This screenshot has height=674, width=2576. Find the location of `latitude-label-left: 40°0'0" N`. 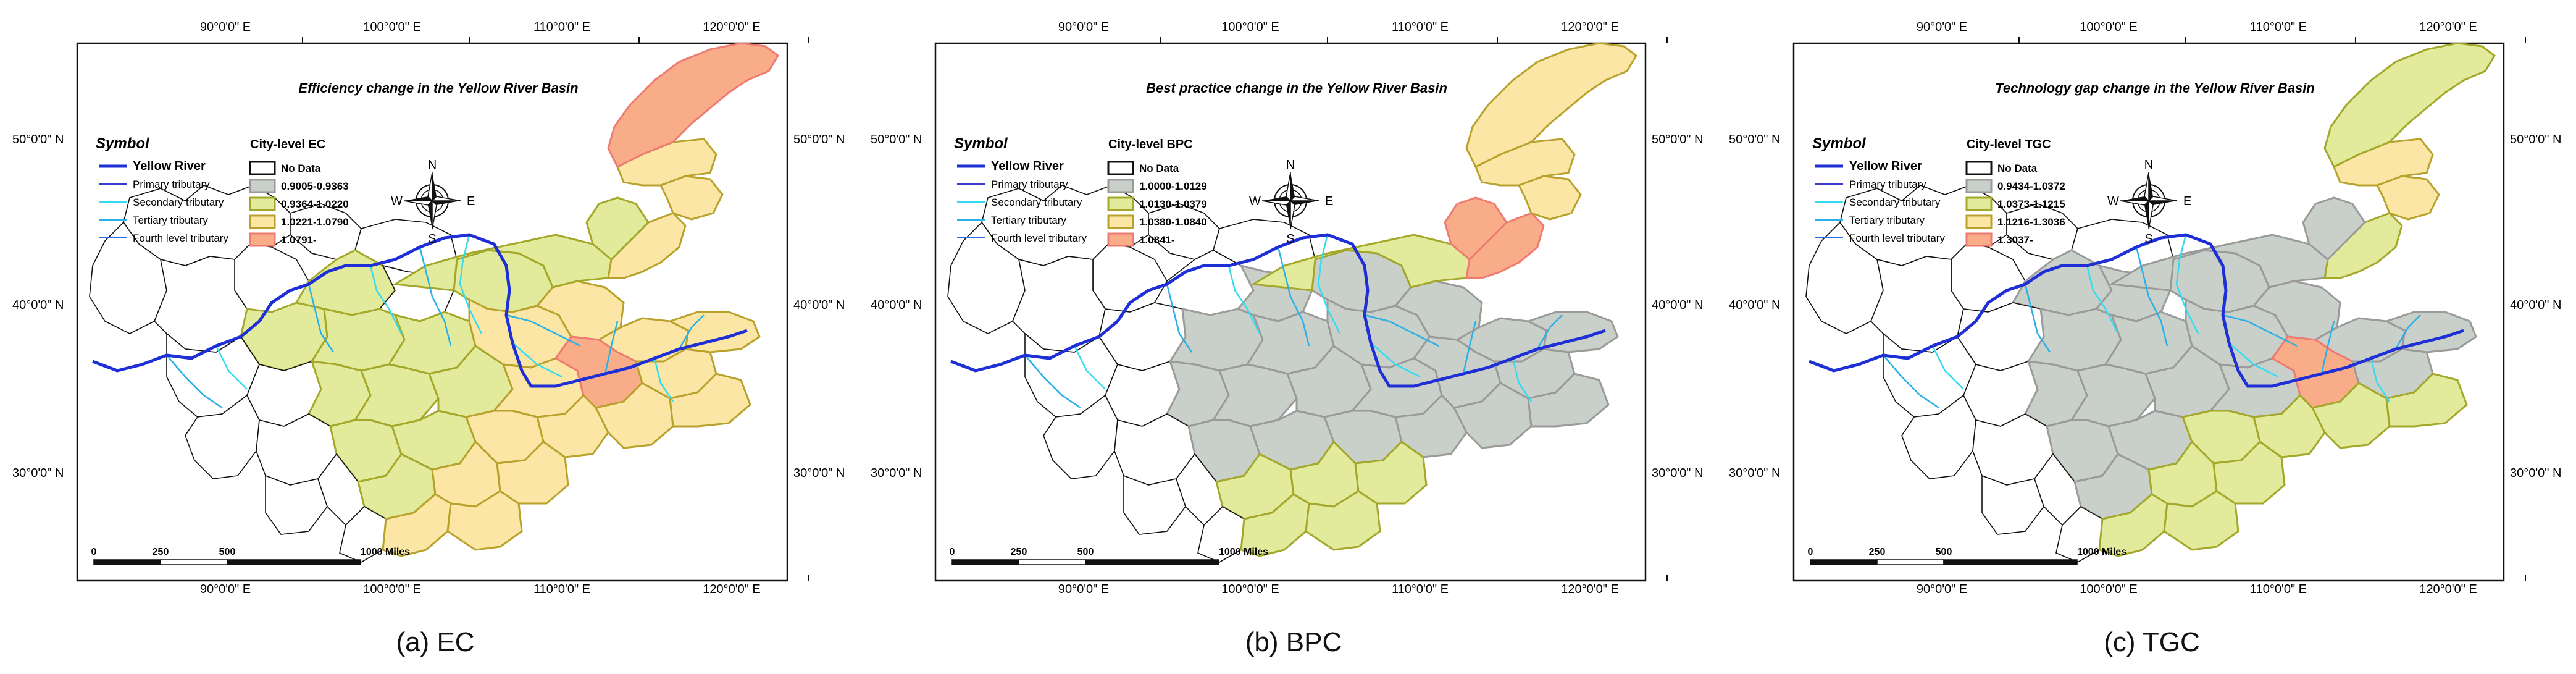

latitude-label-left: 40°0'0" N is located at coordinates (38, 305).